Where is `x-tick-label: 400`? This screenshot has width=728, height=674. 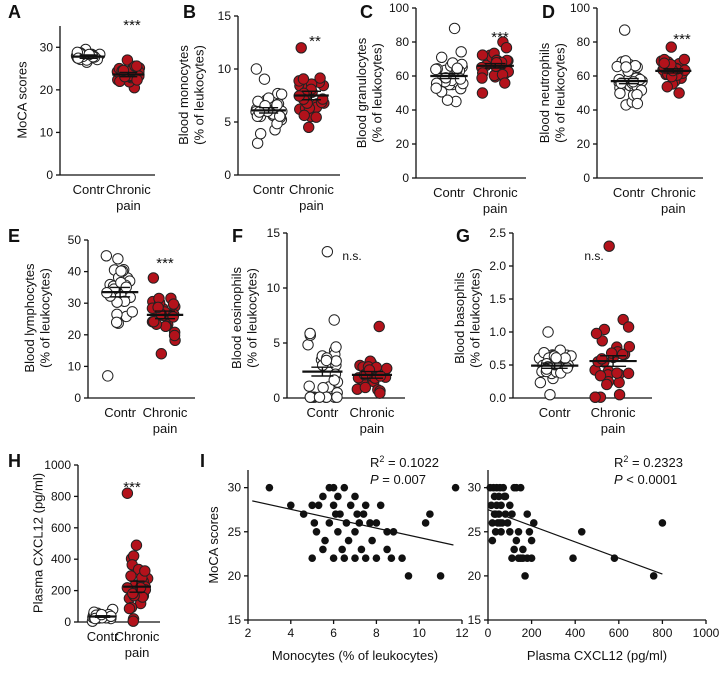
x-tick-label: 400 is located at coordinates (575, 633).